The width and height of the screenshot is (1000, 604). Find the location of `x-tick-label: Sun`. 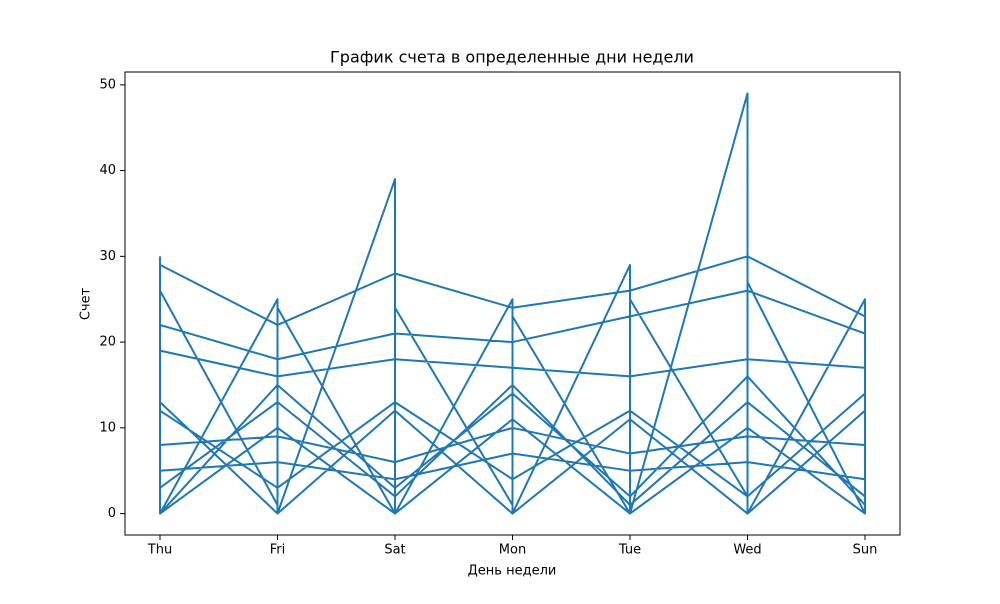

x-tick-label: Sun is located at coordinates (865, 550).